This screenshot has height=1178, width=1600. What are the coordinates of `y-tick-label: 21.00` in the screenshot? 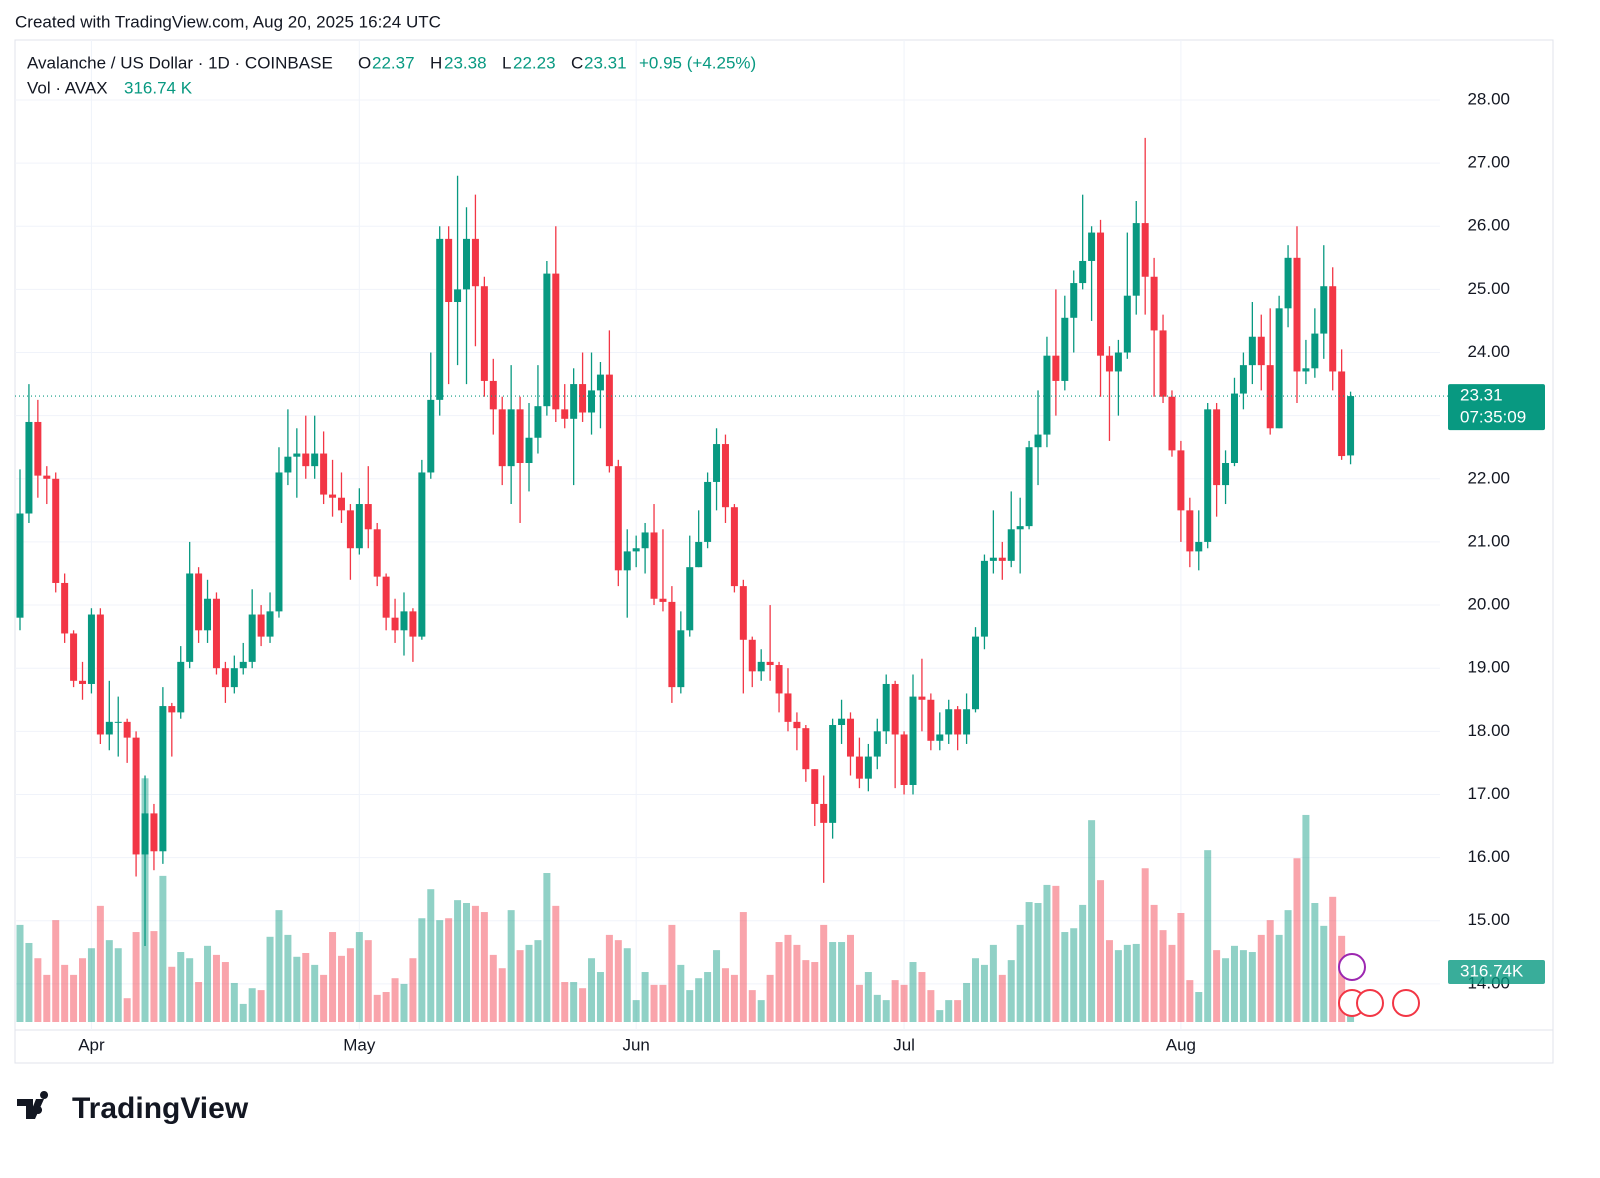 It's located at (1488, 540).